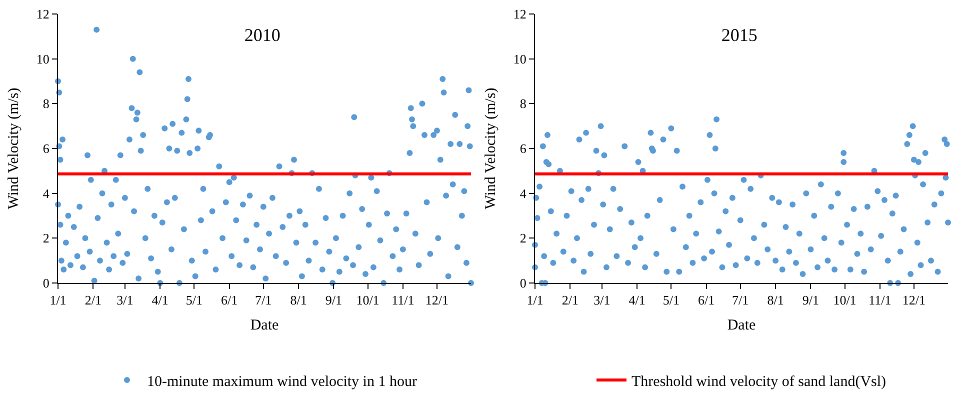  Describe the element at coordinates (759, 382) in the screenshot. I see `legend-label: Threshold wind velocity of sand land(Vsl)` at that location.